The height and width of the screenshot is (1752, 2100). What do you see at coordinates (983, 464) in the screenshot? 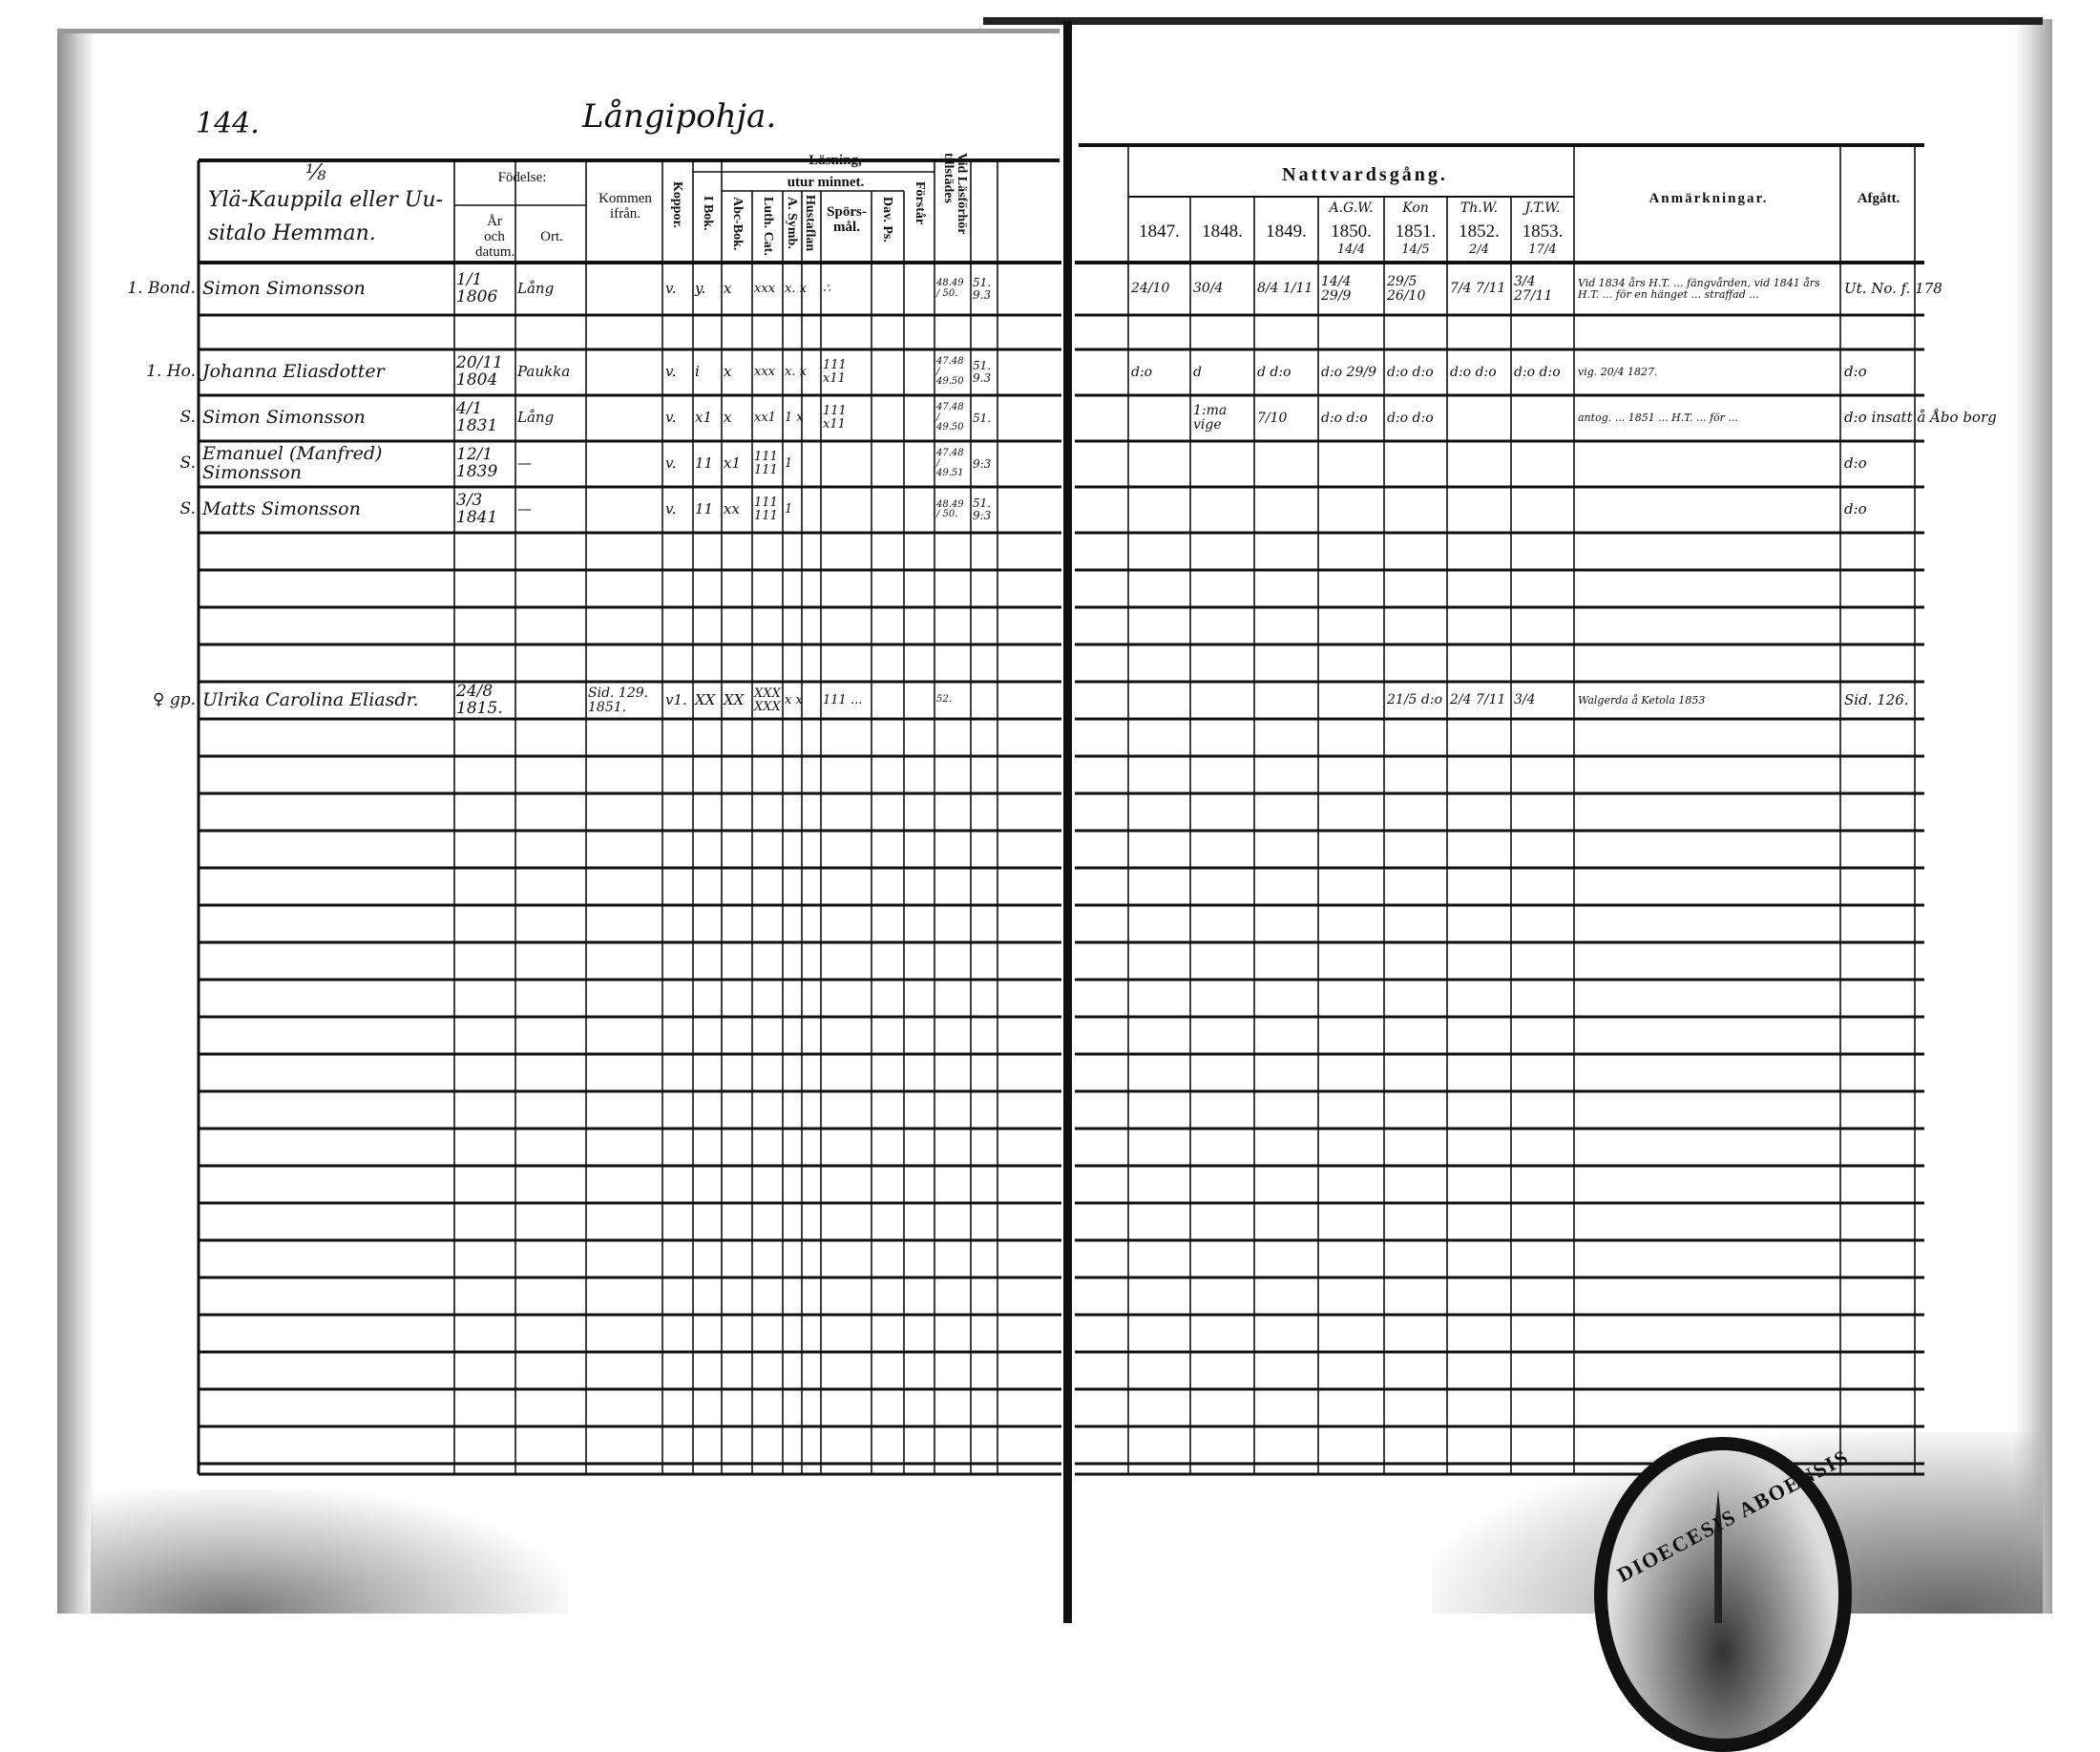
I see `cell-lasforhor2: 9:3` at bounding box center [983, 464].